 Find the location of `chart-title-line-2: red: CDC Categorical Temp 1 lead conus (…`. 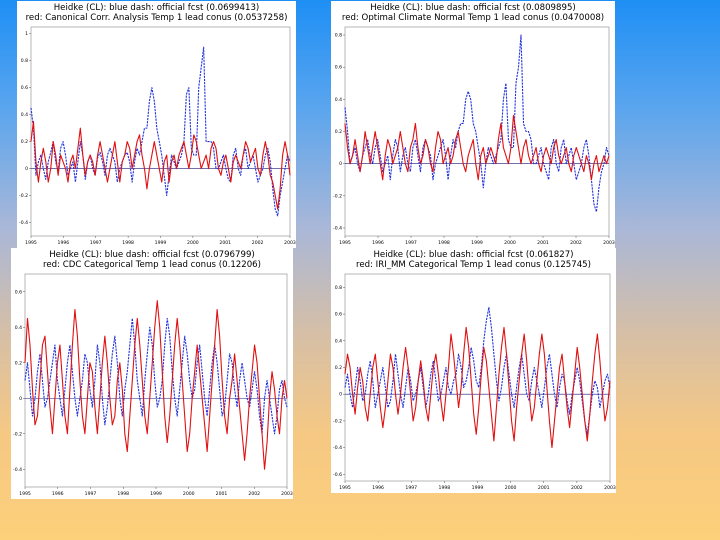

chart-title-line-2: red: CDC Categorical Temp 1 lead conus (… is located at coordinates (152, 265).